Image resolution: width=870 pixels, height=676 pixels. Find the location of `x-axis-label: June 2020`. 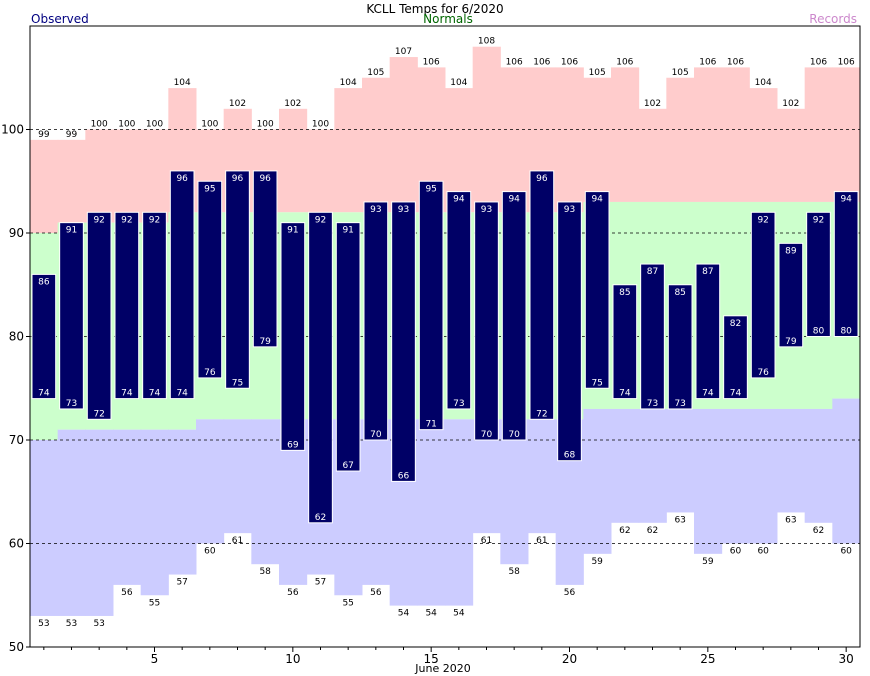

x-axis-label: June 2020 is located at coordinates (442, 668).